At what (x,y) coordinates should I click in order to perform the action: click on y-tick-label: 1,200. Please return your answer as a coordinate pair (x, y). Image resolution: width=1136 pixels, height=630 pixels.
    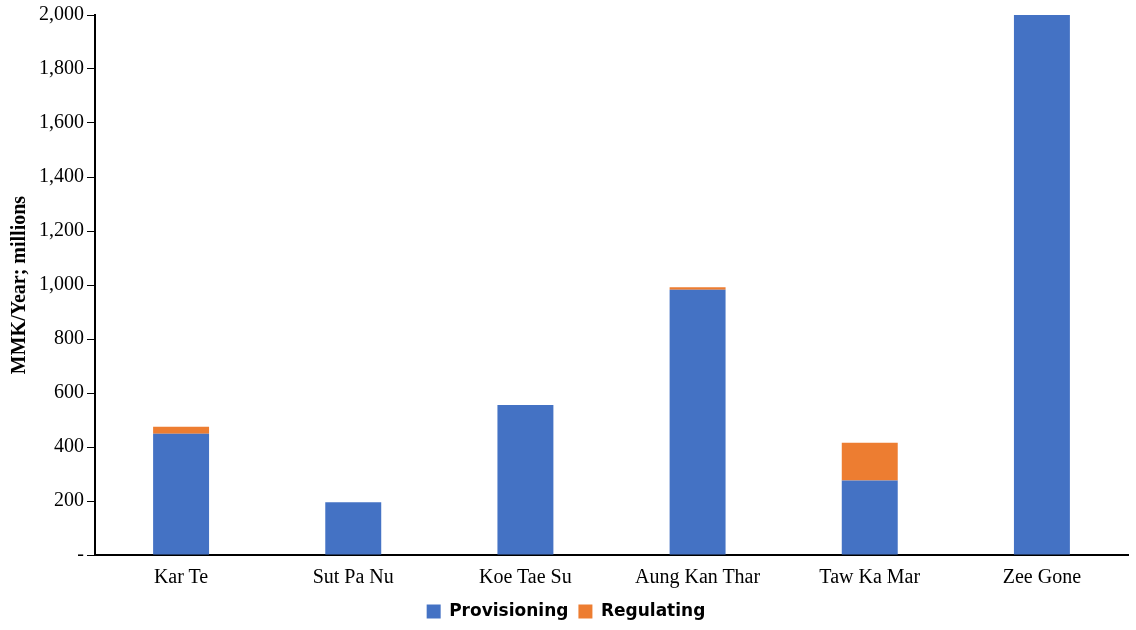
    Looking at the image, I should click on (61, 229).